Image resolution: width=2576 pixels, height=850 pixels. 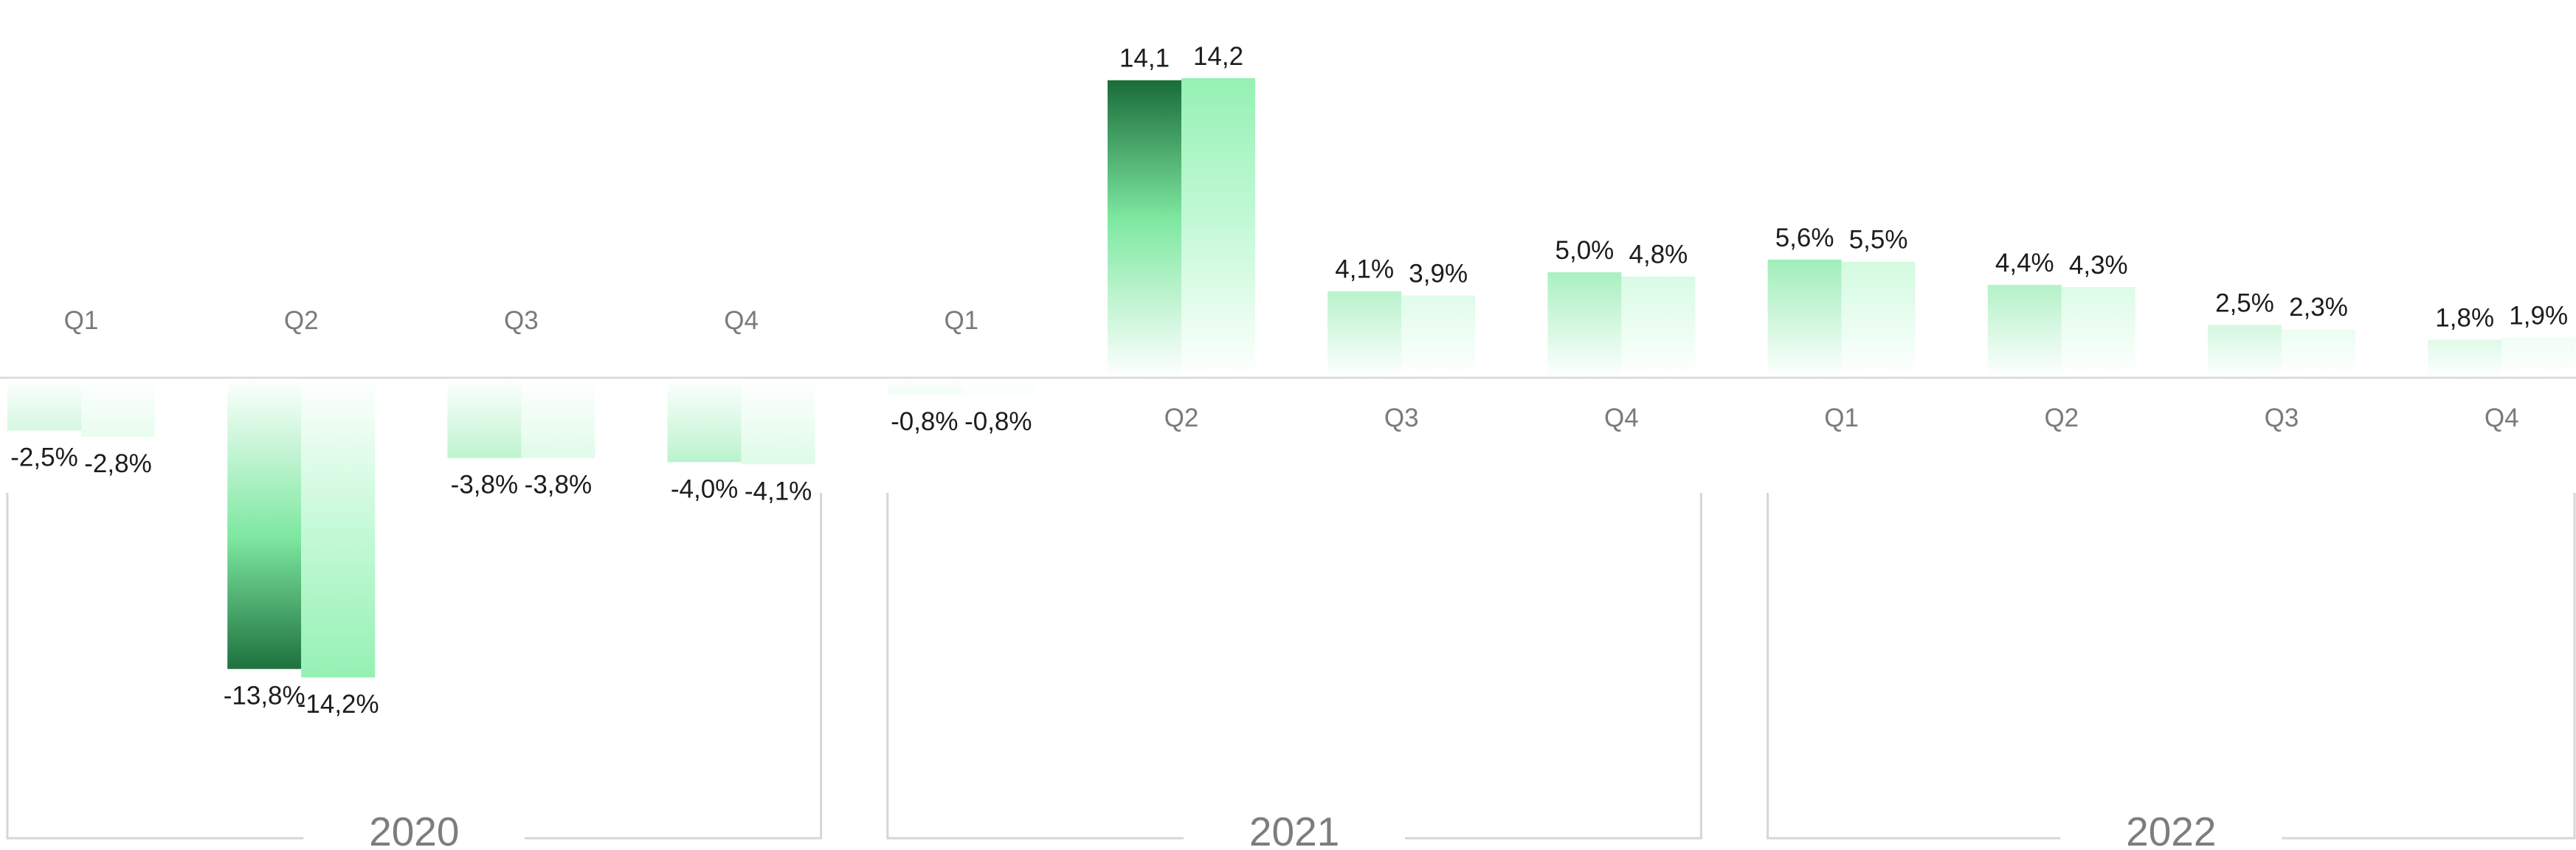 I want to click on quarter-labels: Q1 Q2 Q3 Q4 Q1 Q2 Q3 Q4 Q1 Q2 Q3 Q4, so click(x=1291, y=369).